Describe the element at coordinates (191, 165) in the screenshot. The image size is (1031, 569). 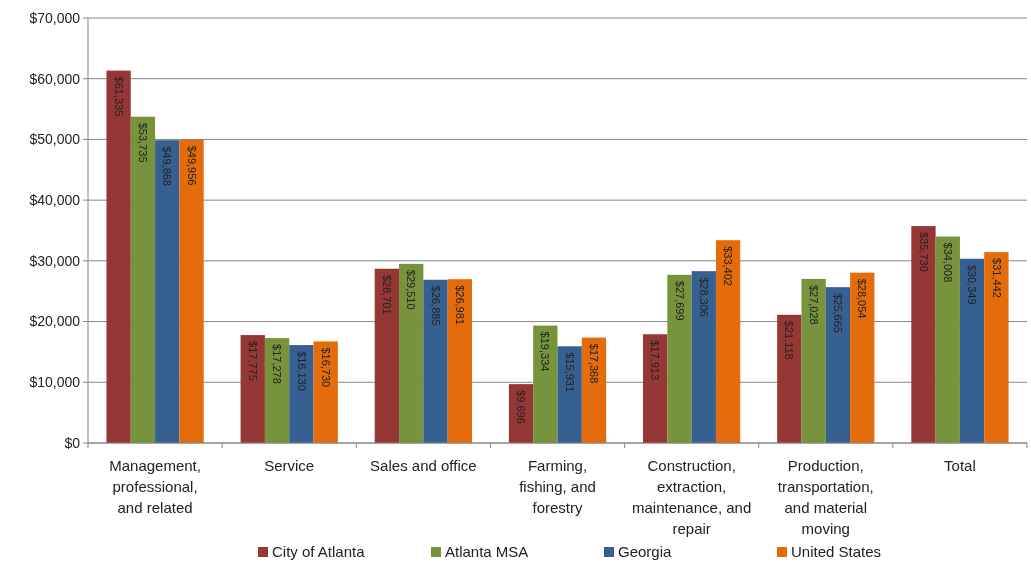
I see `data-label: $49,956` at that location.